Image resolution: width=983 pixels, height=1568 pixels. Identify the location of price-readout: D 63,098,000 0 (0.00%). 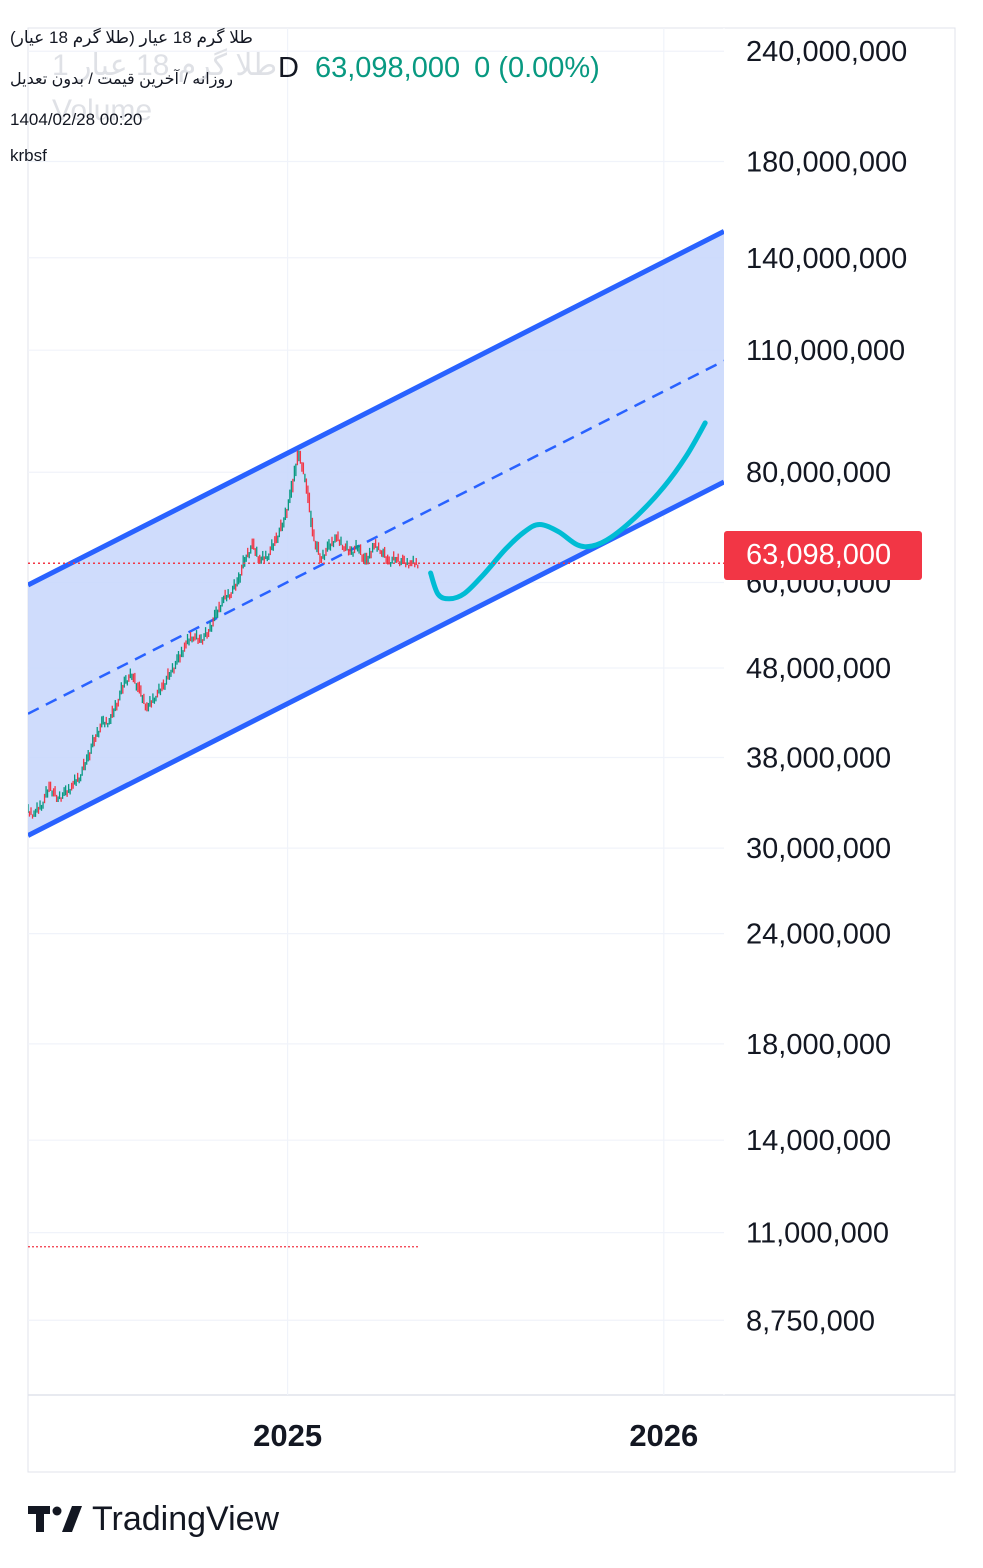
(439, 68).